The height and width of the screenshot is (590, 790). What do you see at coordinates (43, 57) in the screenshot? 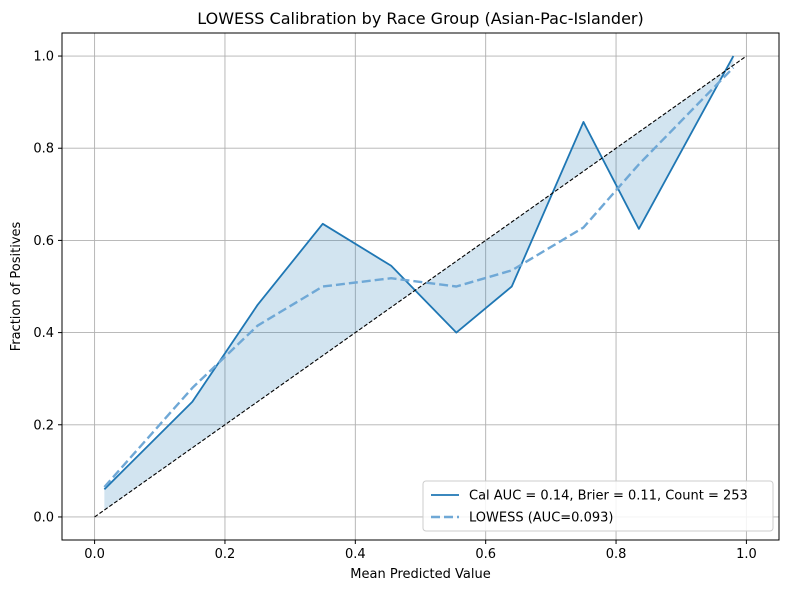
I see `y-tick-label: 1.0` at bounding box center [43, 57].